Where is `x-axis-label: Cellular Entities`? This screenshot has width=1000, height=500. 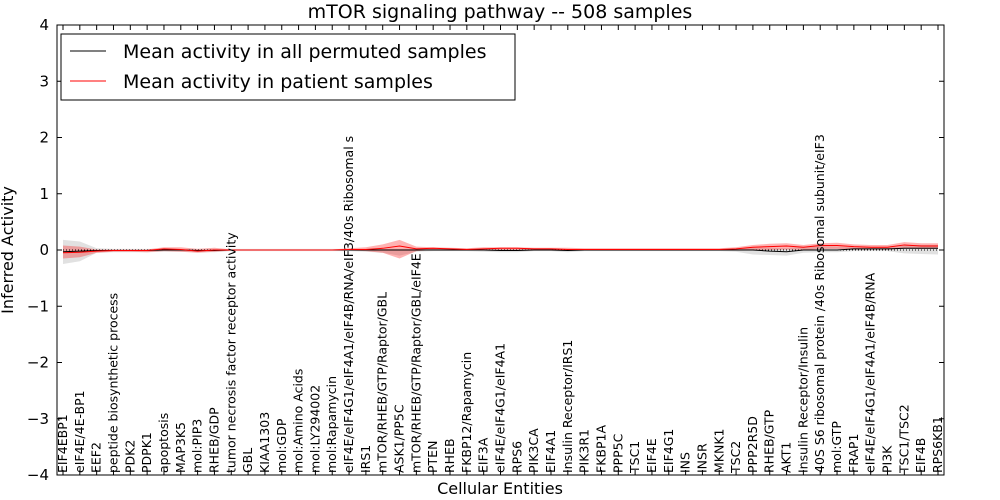 x-axis-label: Cellular Entities is located at coordinates (500, 488).